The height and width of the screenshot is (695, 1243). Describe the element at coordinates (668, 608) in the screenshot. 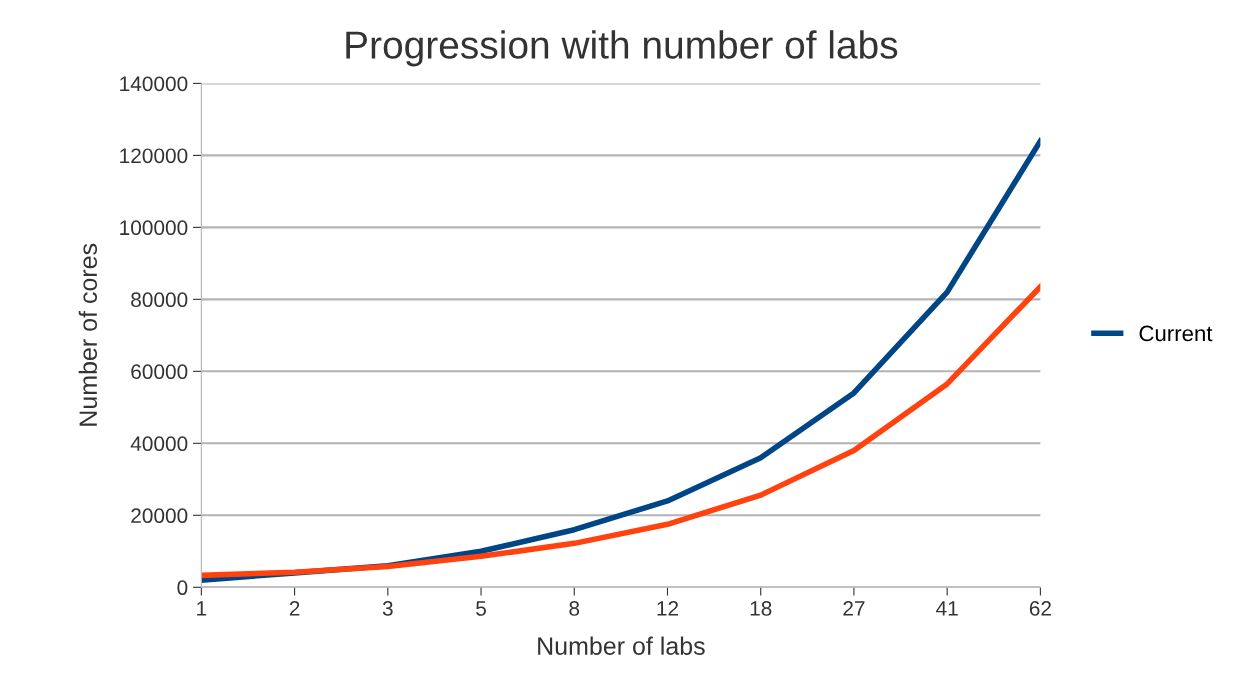

I see `x-tick-label: 12` at that location.